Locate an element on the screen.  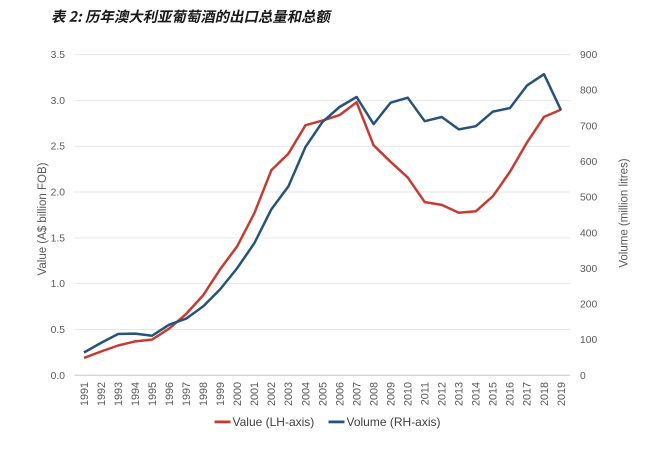
svg-text: Volume (million litres) is located at coordinates (625, 212).